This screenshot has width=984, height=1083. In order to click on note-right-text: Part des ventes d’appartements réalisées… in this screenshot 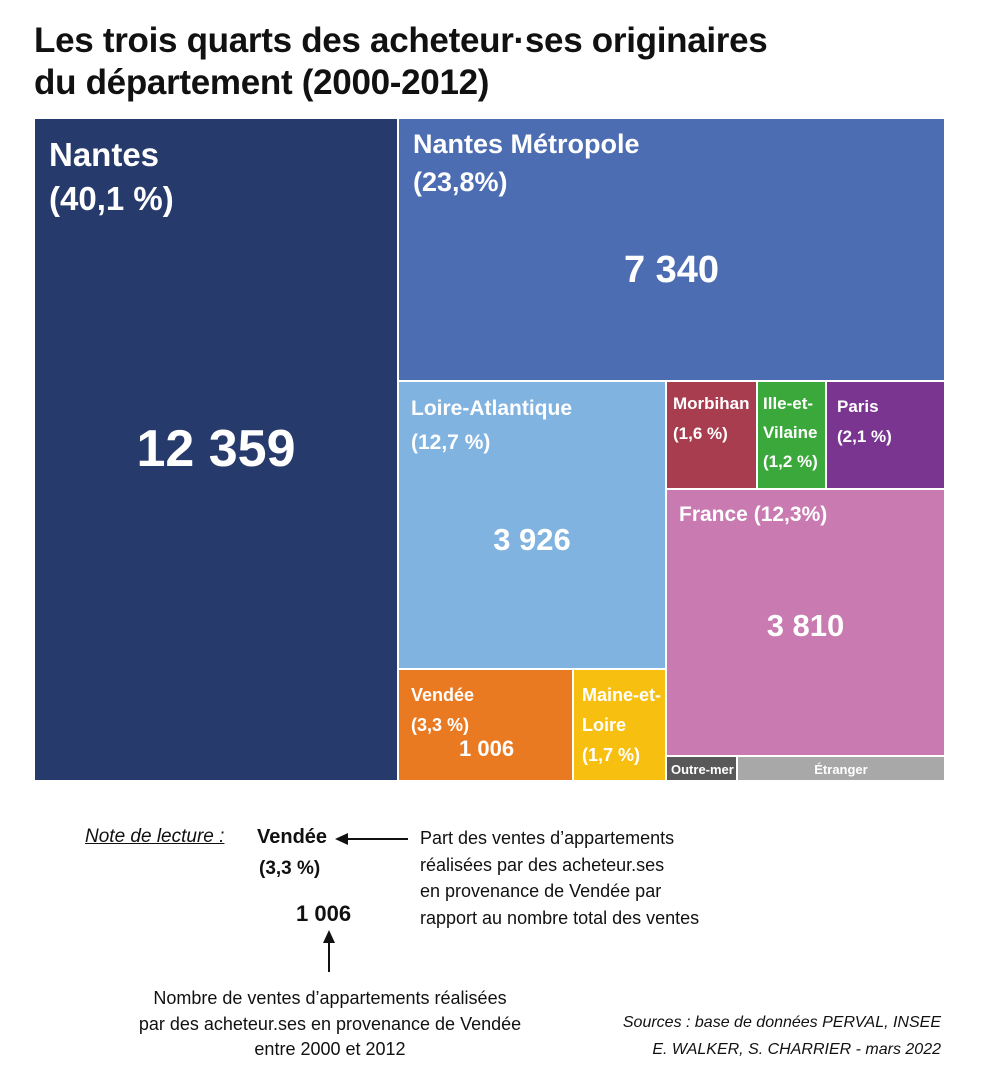, I will do `click(559, 878)`.